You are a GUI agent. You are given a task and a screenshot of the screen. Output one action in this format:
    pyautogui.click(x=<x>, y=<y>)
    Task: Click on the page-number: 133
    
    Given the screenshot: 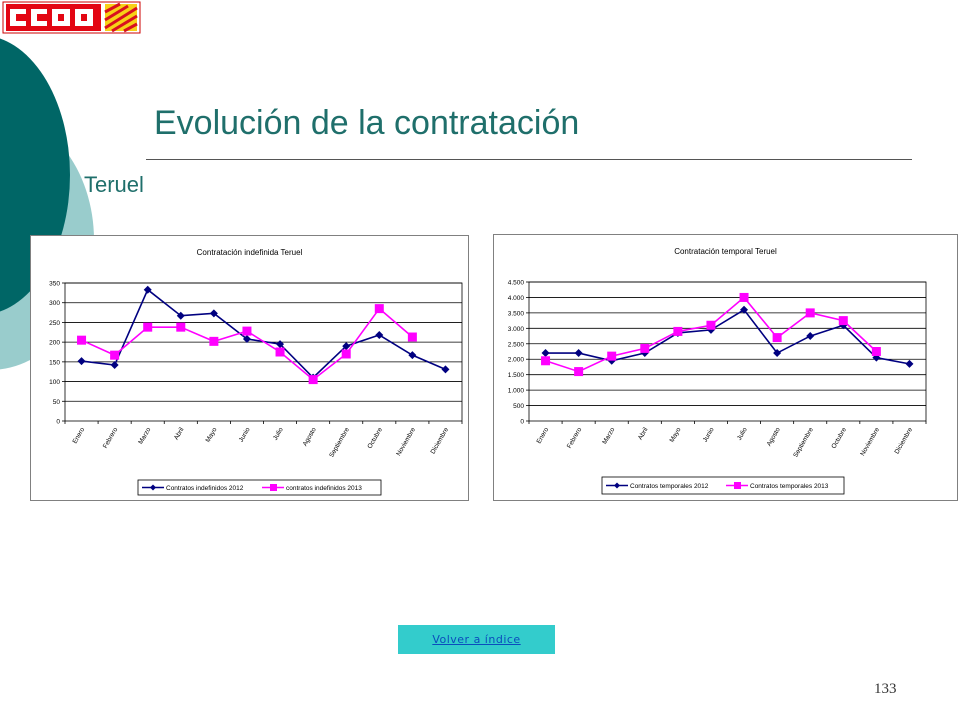 What is the action you would take?
    pyautogui.click(x=885, y=689)
    